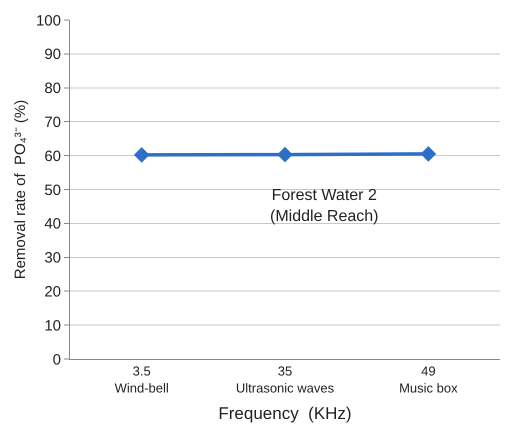 The image size is (514, 437). What do you see at coordinates (52, 291) in the screenshot?
I see `y-tick-label: 20` at bounding box center [52, 291].